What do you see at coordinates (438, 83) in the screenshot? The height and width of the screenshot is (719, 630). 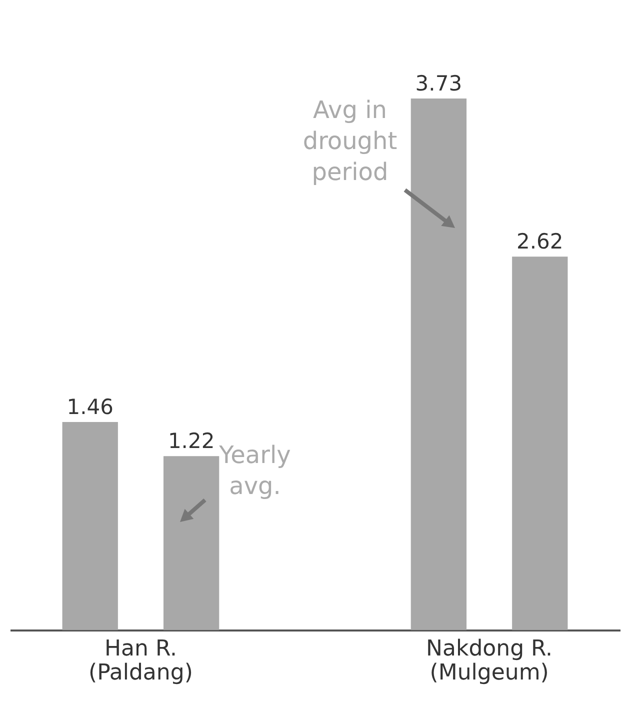 I see `data-label: 3.73` at bounding box center [438, 83].